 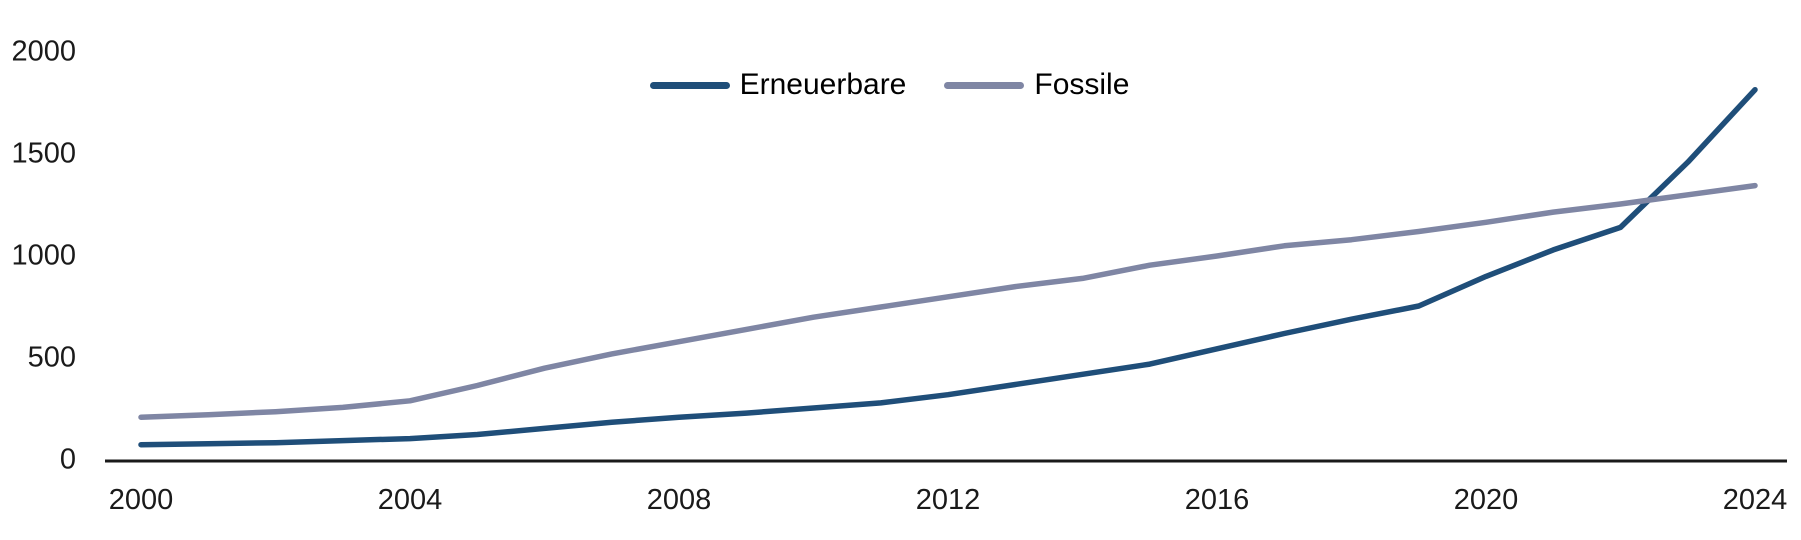 I want to click on fossile-line-swatch-icon, so click(x=984, y=85).